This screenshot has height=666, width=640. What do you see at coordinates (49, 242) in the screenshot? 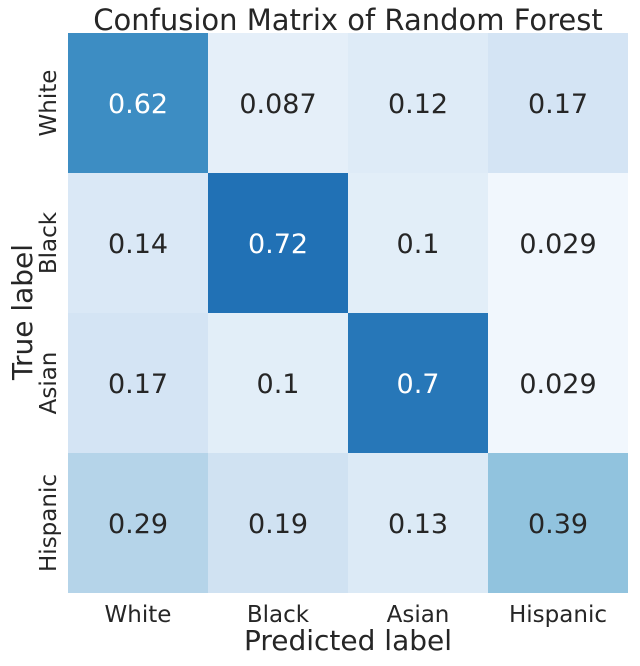
I see `y-tick-label: Black` at bounding box center [49, 242].